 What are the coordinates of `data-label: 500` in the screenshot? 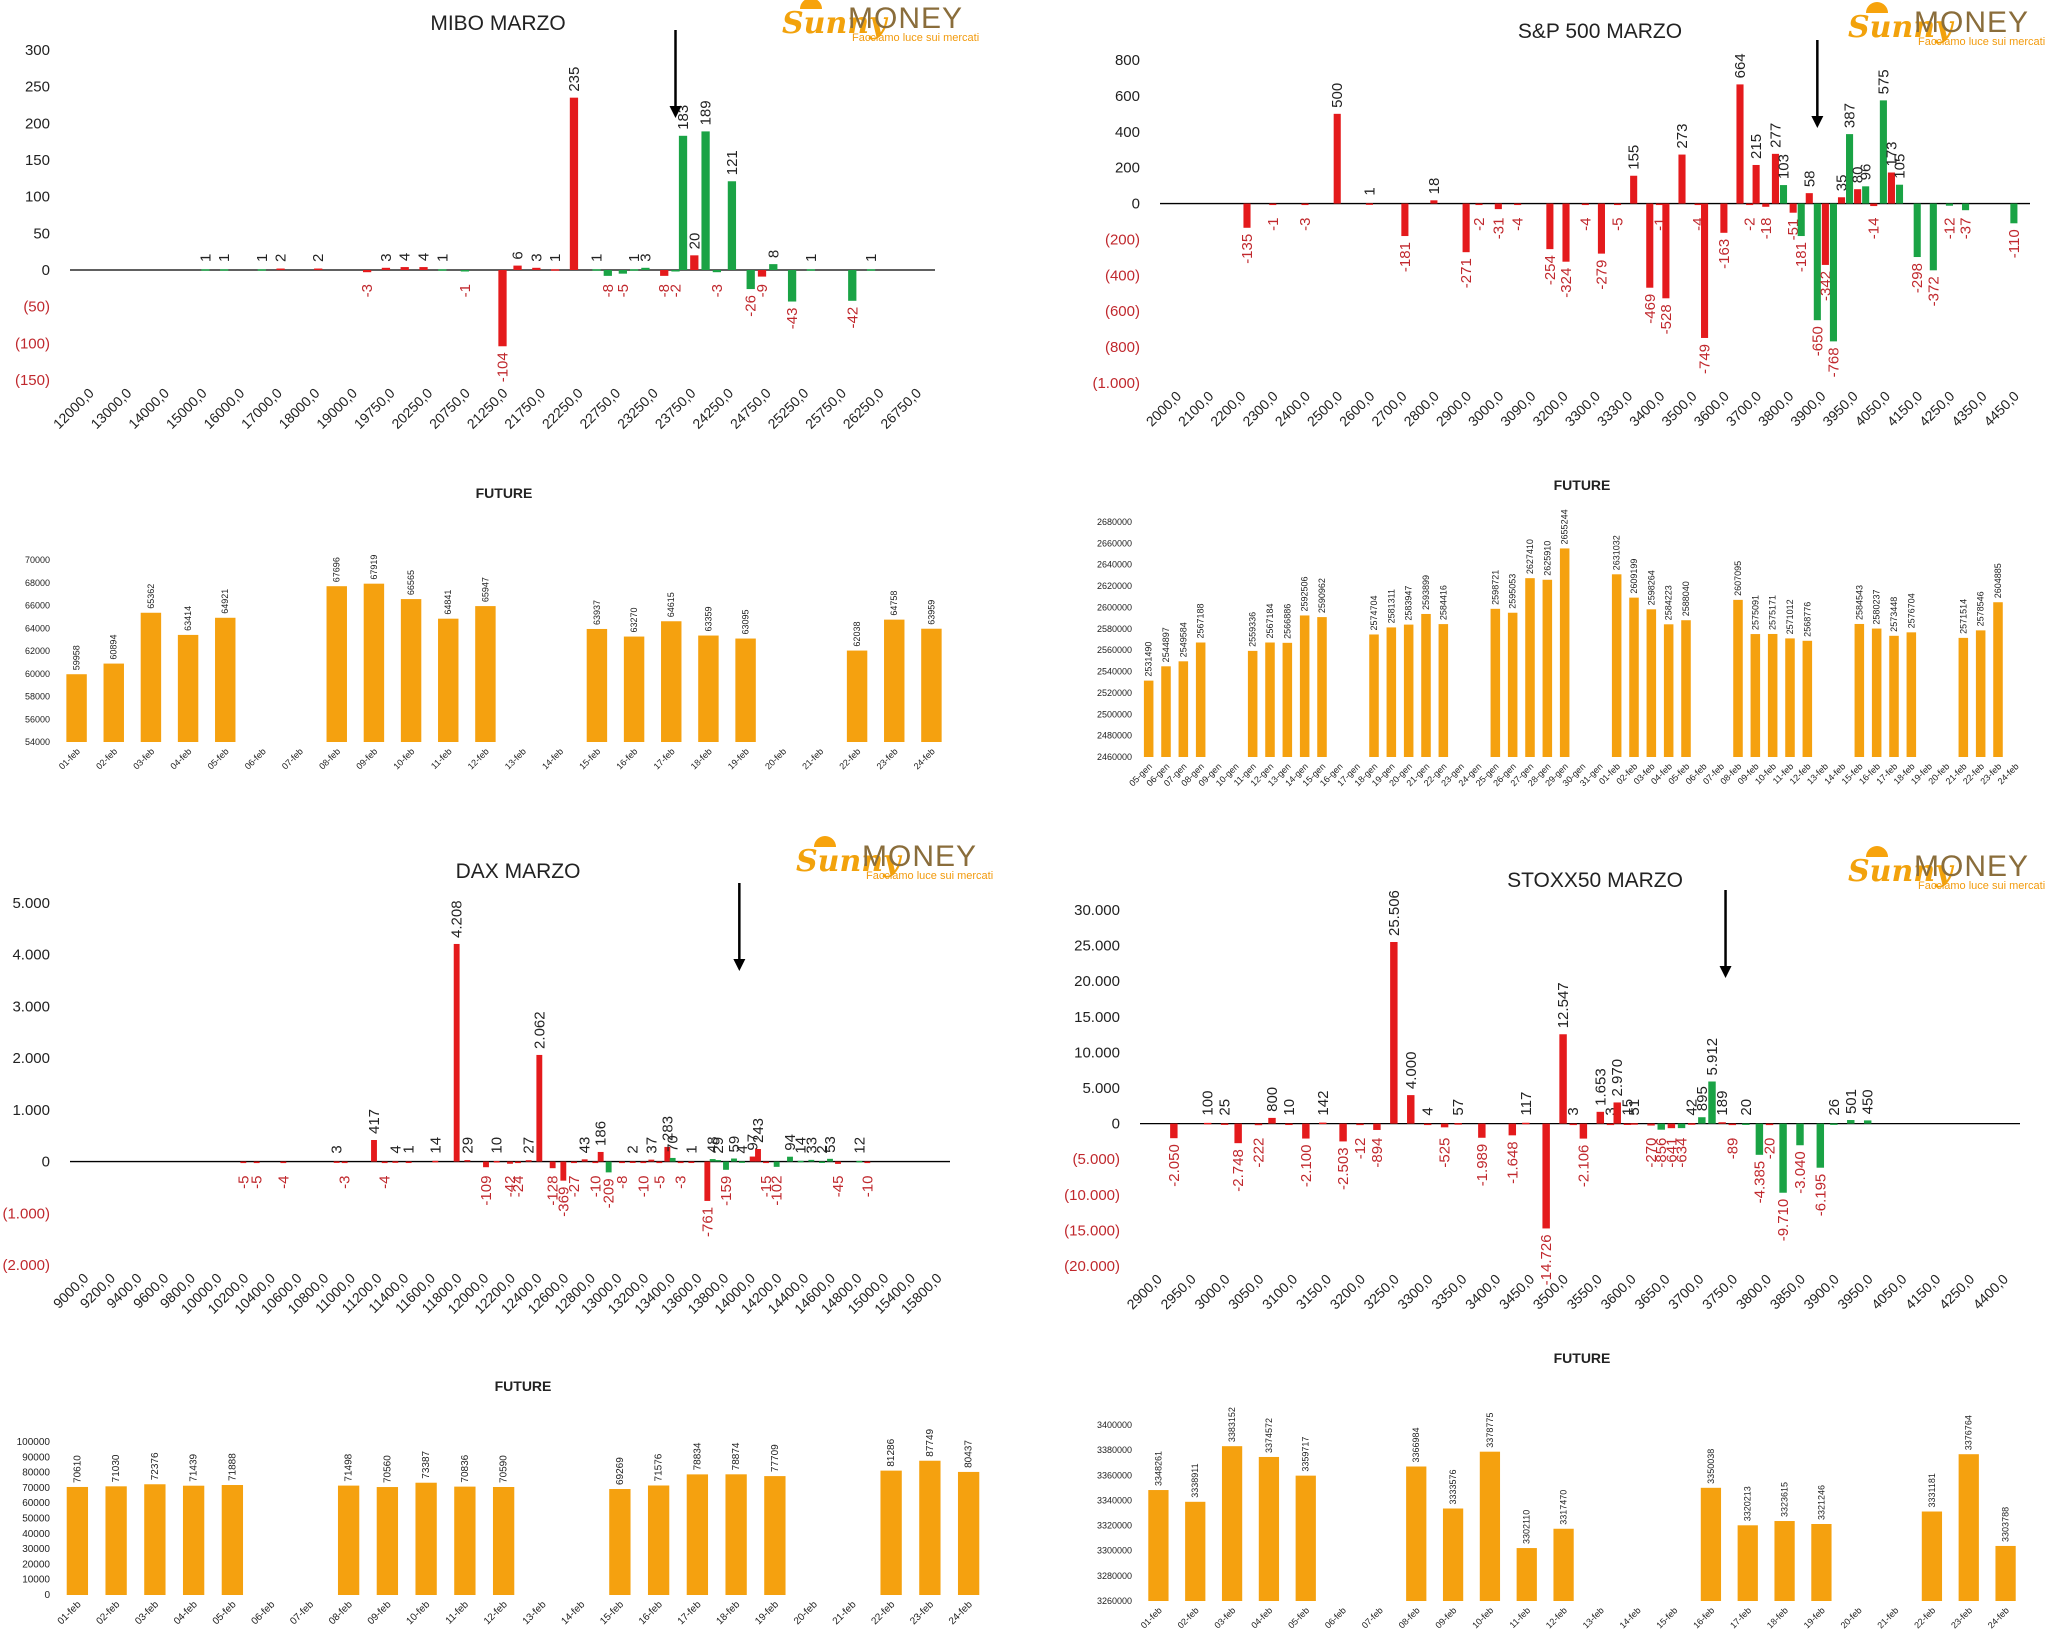 It's located at (1337, 95).